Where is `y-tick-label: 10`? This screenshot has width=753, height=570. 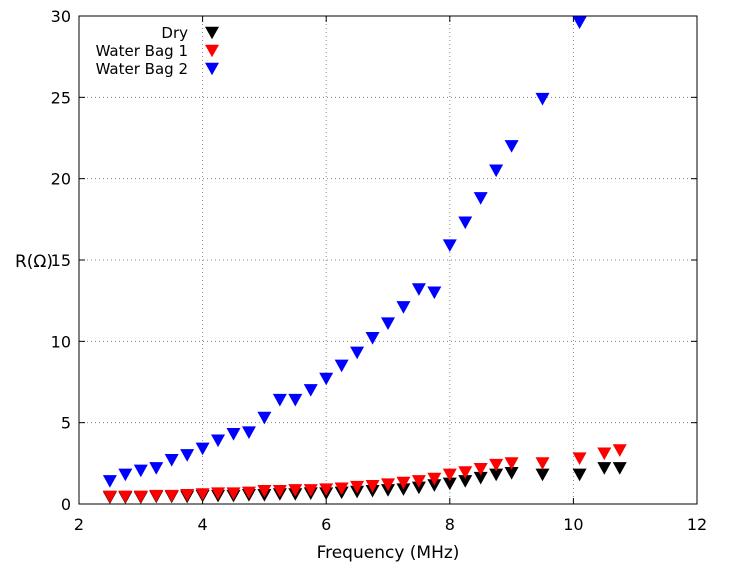
y-tick-label: 10 is located at coordinates (61, 341).